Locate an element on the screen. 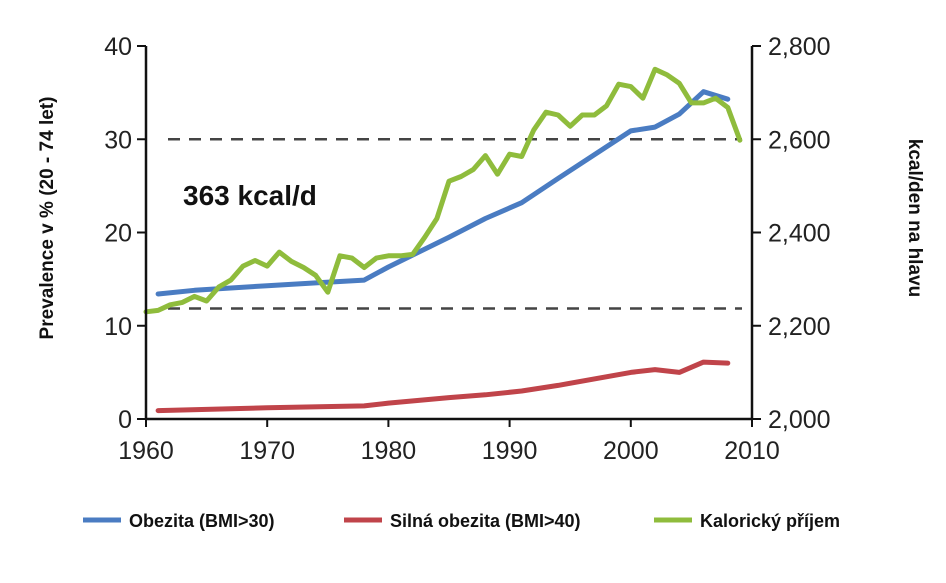 This screenshot has width=946, height=583. y-left-tick-label: 40 is located at coordinates (118, 47).